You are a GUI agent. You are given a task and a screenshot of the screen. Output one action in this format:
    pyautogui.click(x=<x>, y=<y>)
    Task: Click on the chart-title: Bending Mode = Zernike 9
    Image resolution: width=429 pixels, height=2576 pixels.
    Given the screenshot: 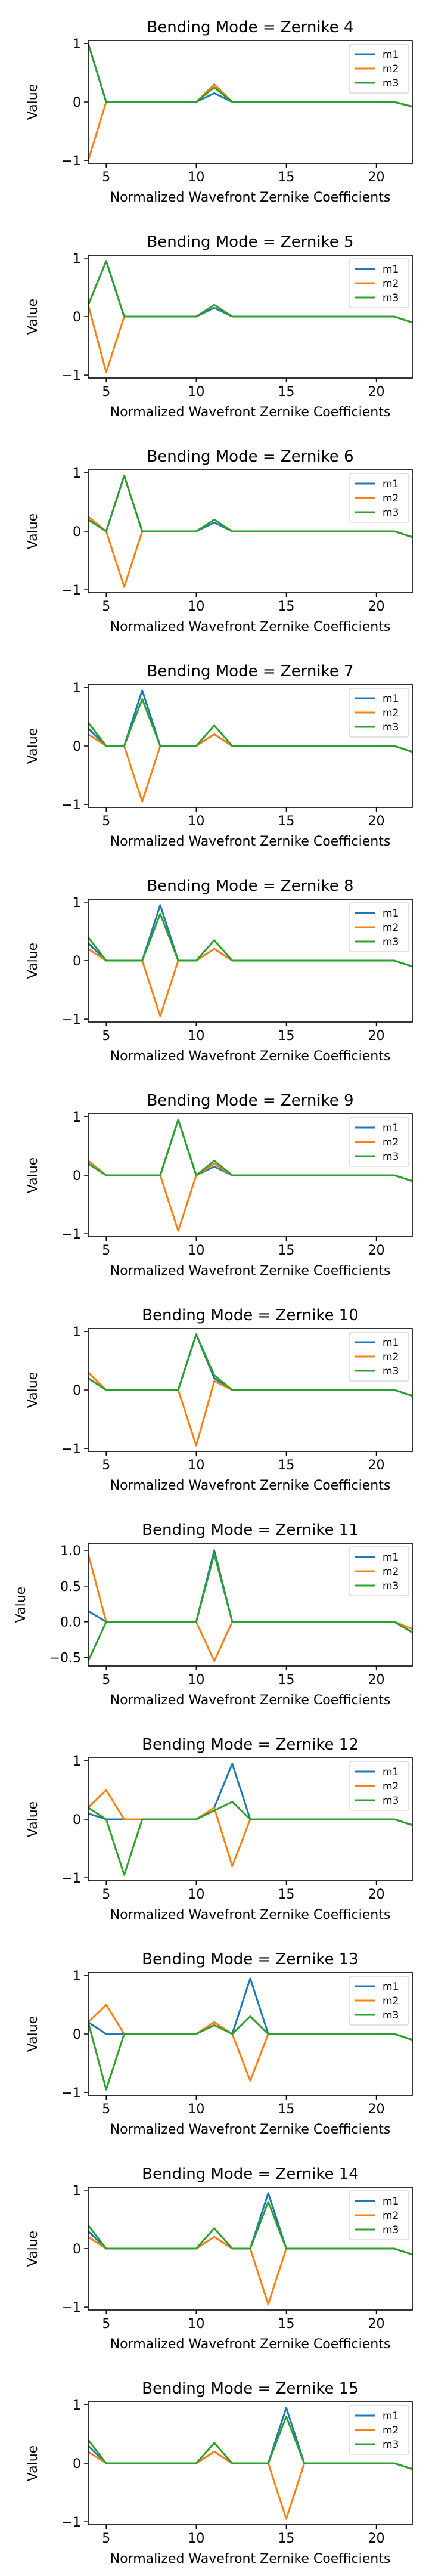 What is the action you would take?
    pyautogui.click(x=250, y=1101)
    